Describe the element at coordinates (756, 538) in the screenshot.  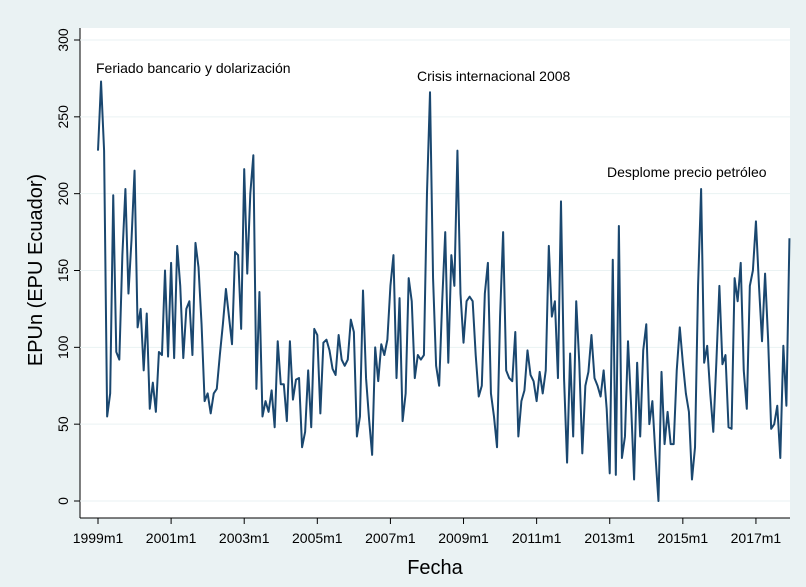
I see `x-tick-label: 2017m1` at that location.